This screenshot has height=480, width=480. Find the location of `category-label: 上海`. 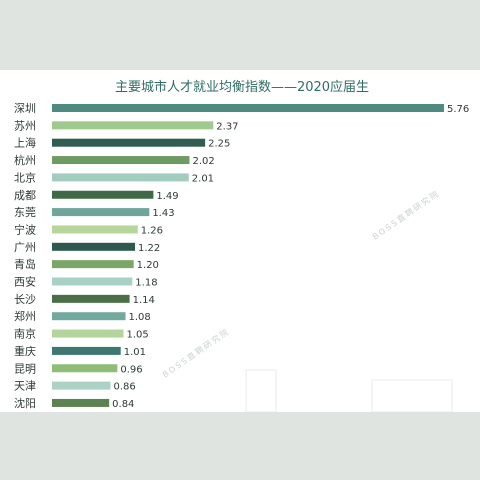

category-label: 上海 is located at coordinates (25, 143).